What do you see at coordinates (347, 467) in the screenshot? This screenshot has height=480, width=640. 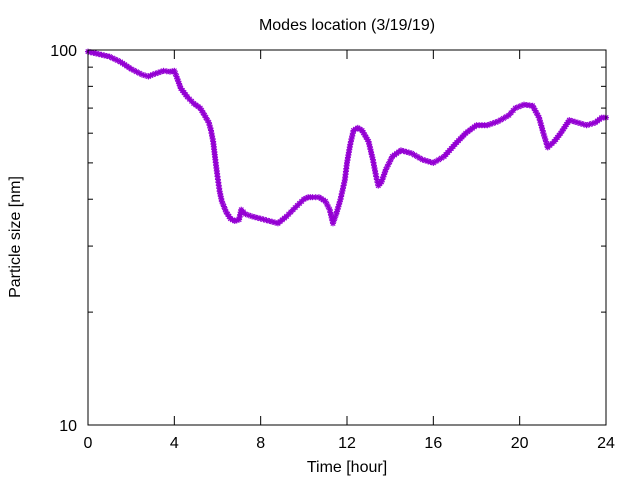 I see `x-axis-label: Time [hour]` at bounding box center [347, 467].